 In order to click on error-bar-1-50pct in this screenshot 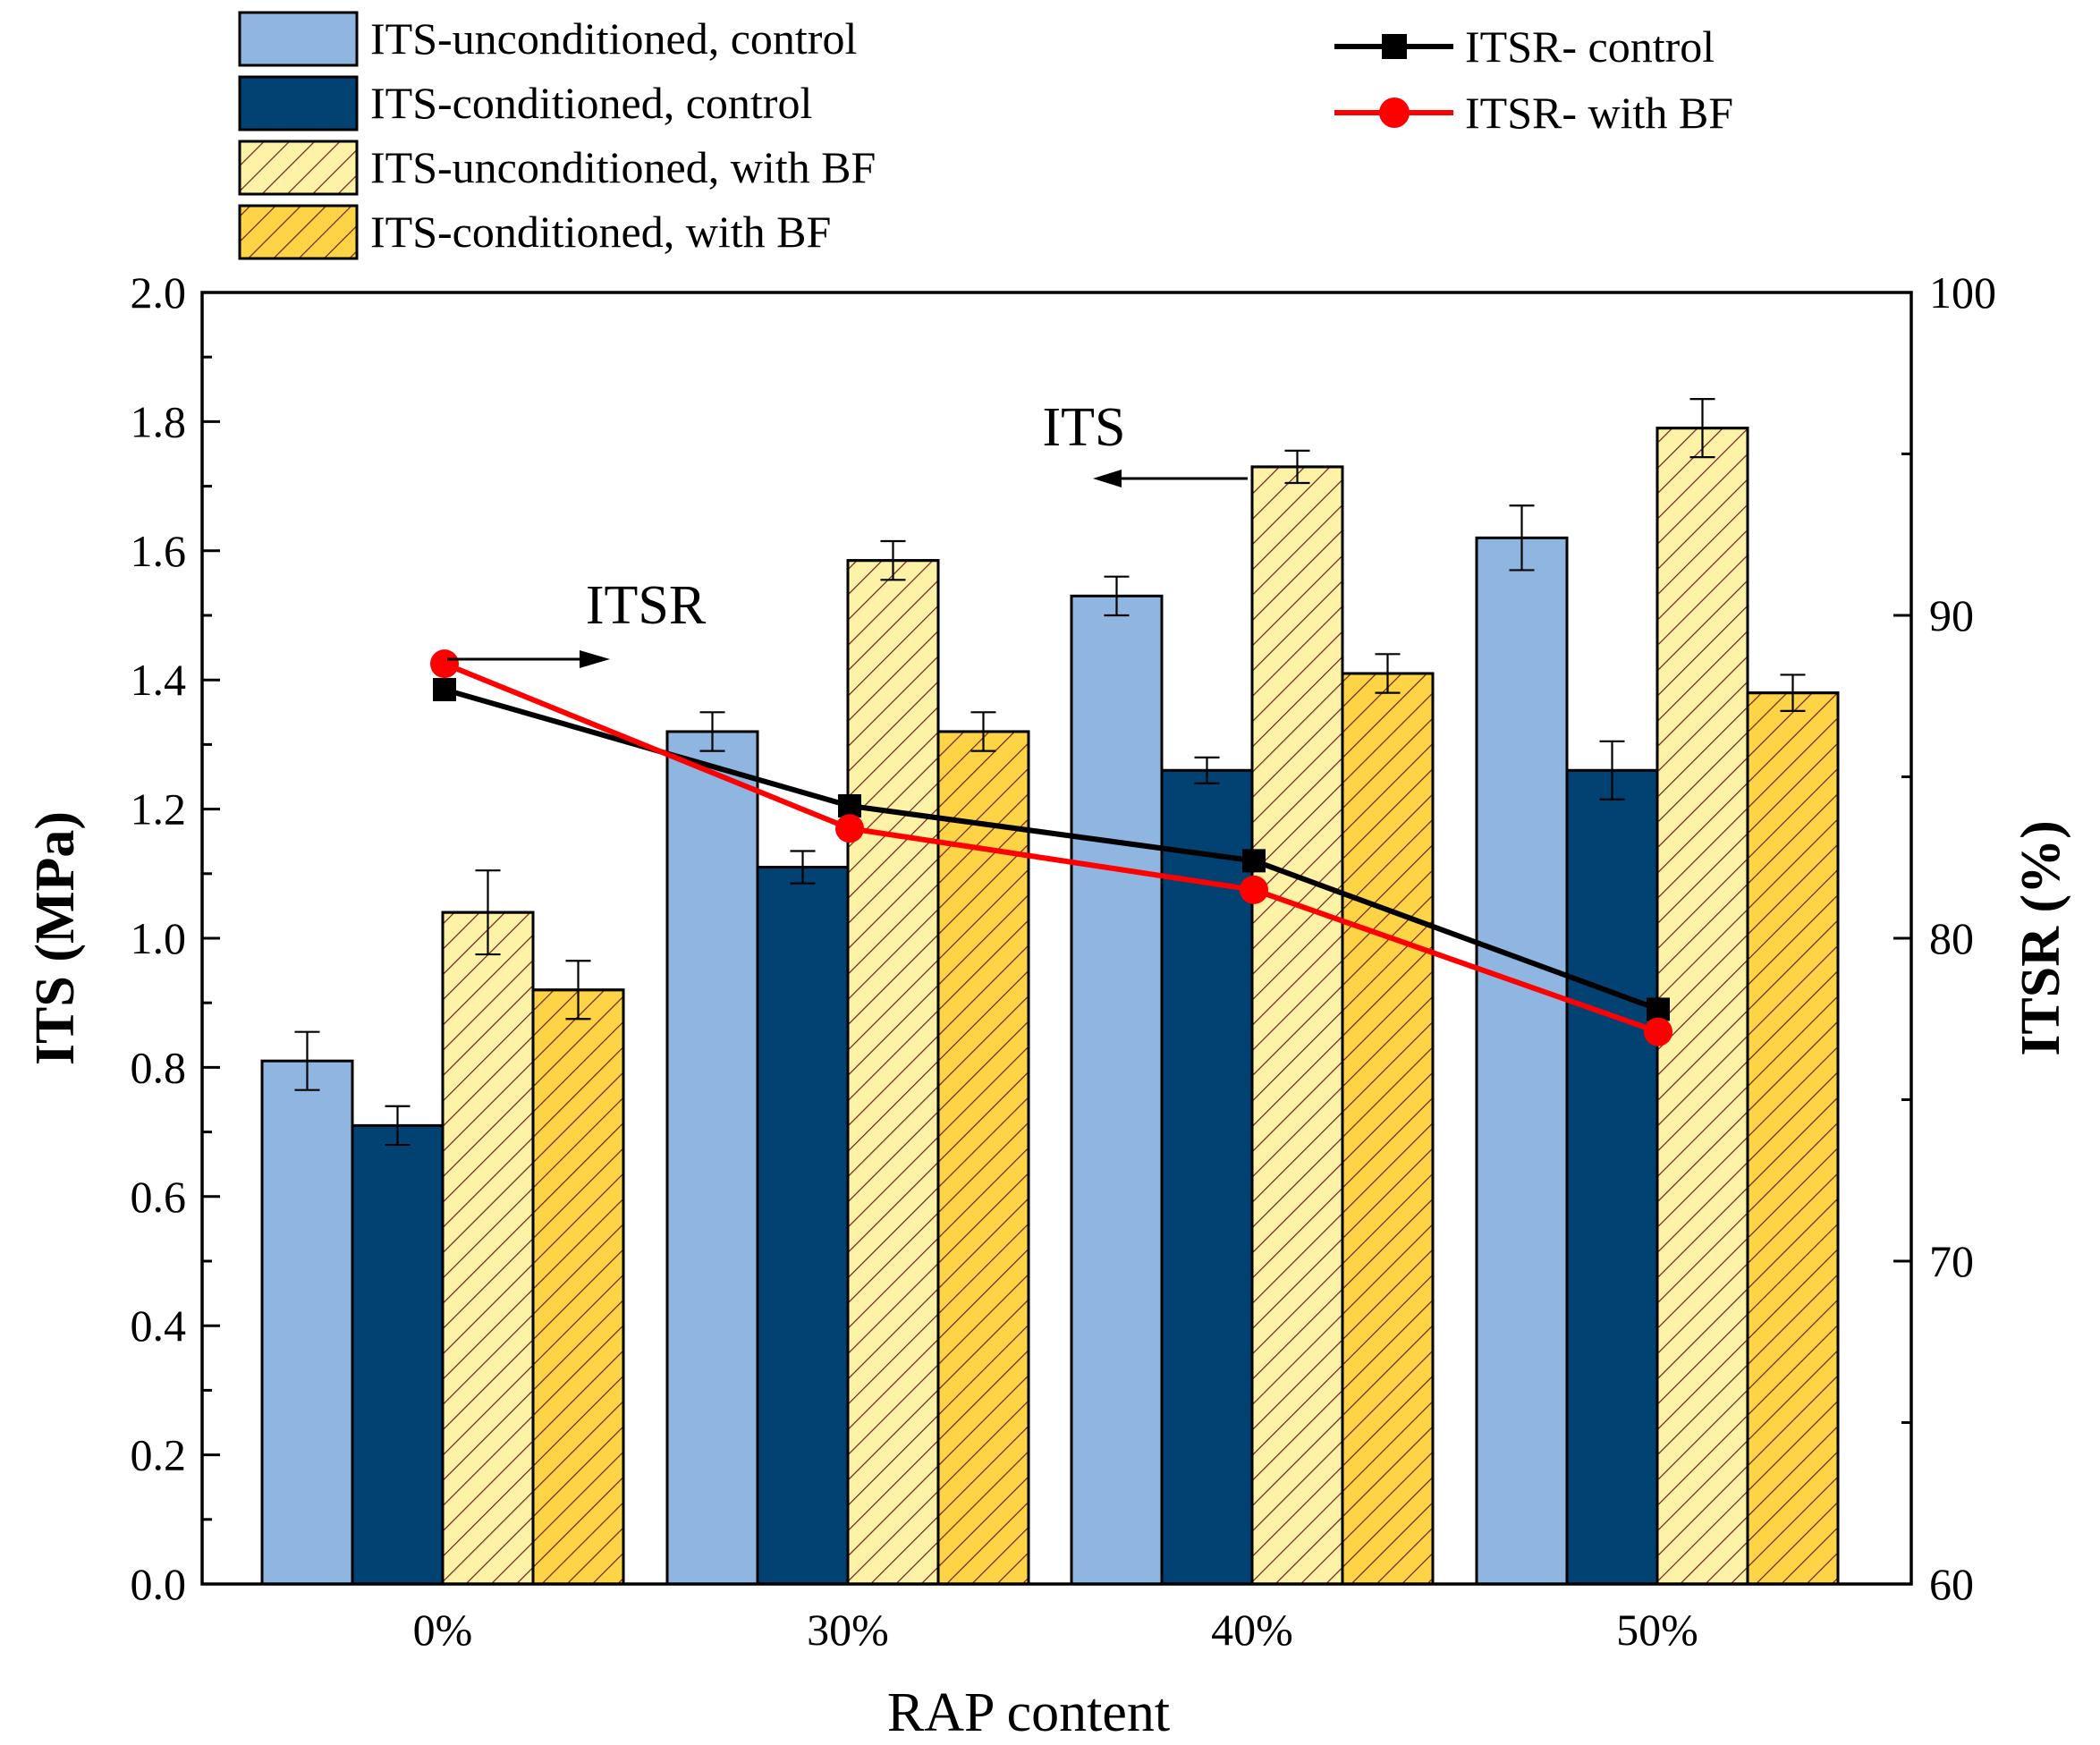, I will do `click(1522, 538)`.